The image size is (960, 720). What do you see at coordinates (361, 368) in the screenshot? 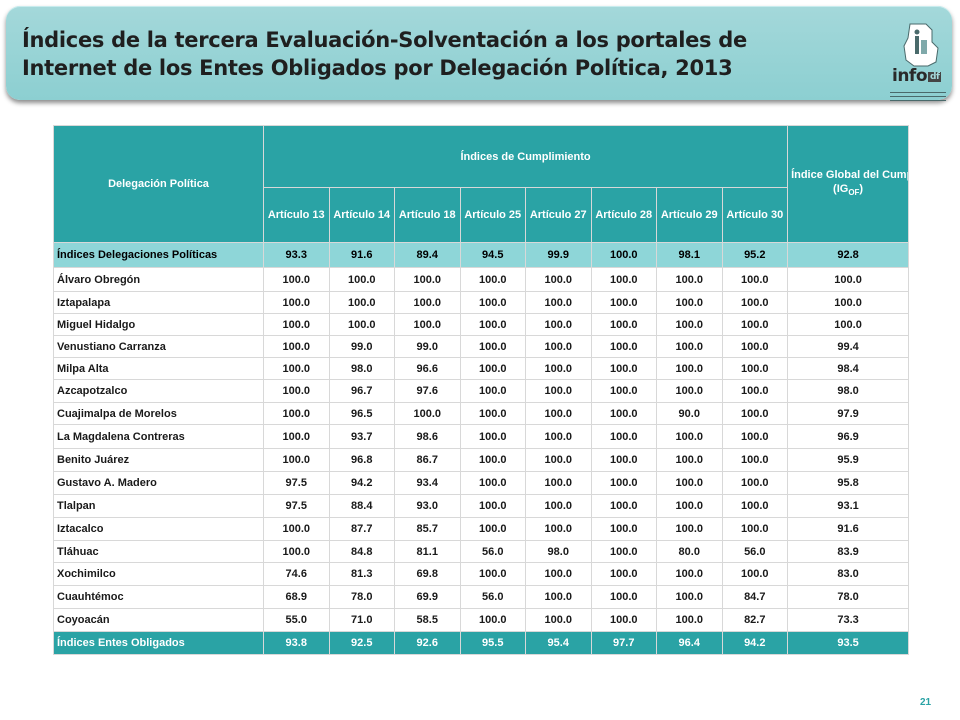
I see `article-index-cell: 98.0` at bounding box center [361, 368].